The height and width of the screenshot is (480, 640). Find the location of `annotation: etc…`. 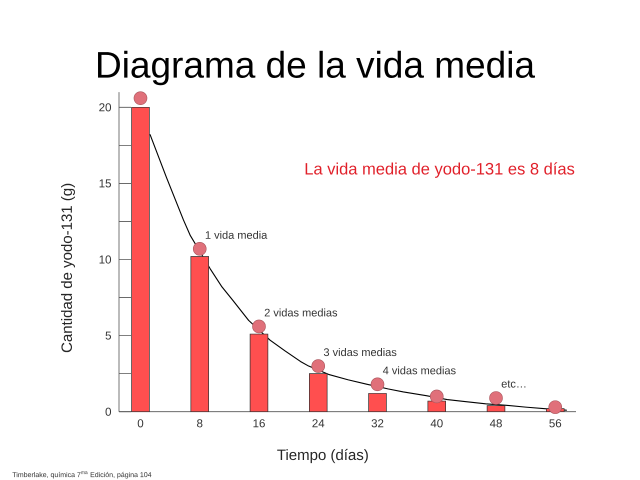

annotation: etc… is located at coordinates (514, 384).